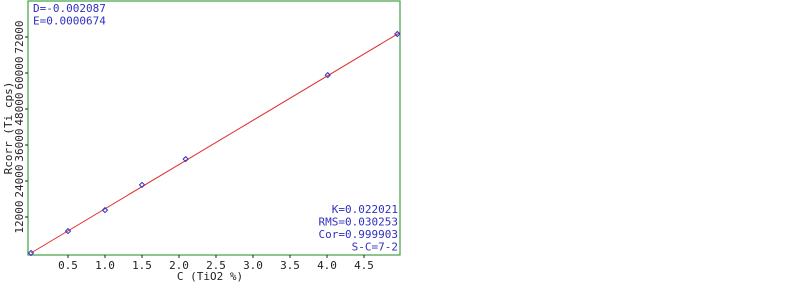  Describe the element at coordinates (358, 234) in the screenshot. I see `annotation: Cor=0.999903` at that location.